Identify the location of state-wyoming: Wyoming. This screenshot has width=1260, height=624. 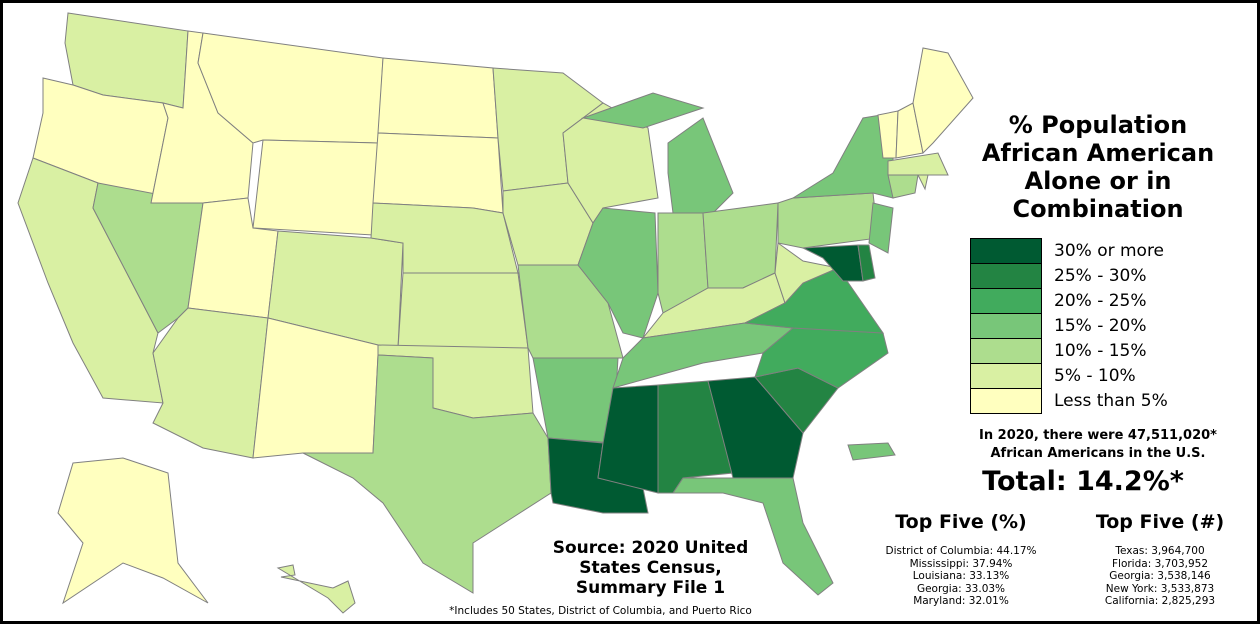
(315, 187).